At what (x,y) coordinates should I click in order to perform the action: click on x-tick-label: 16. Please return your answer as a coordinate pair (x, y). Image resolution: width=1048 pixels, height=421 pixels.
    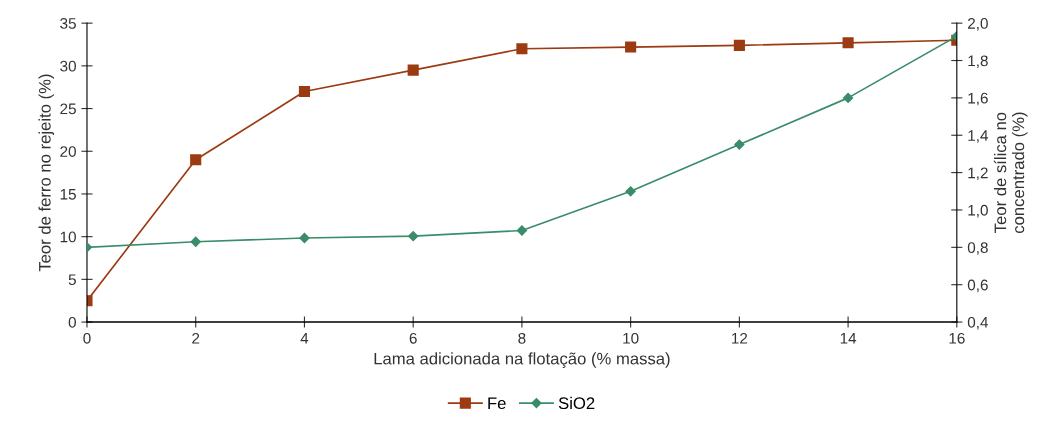
    Looking at the image, I should click on (957, 338).